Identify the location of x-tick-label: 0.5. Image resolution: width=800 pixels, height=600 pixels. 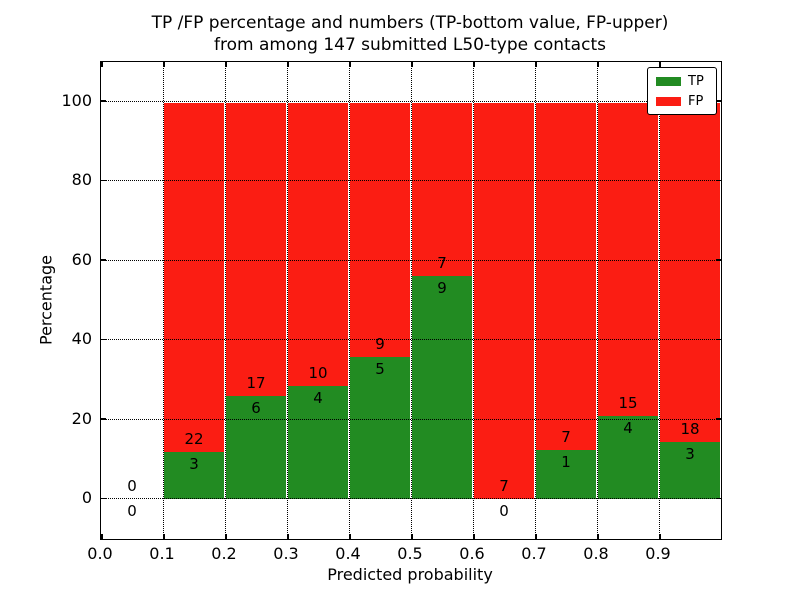
(410, 553).